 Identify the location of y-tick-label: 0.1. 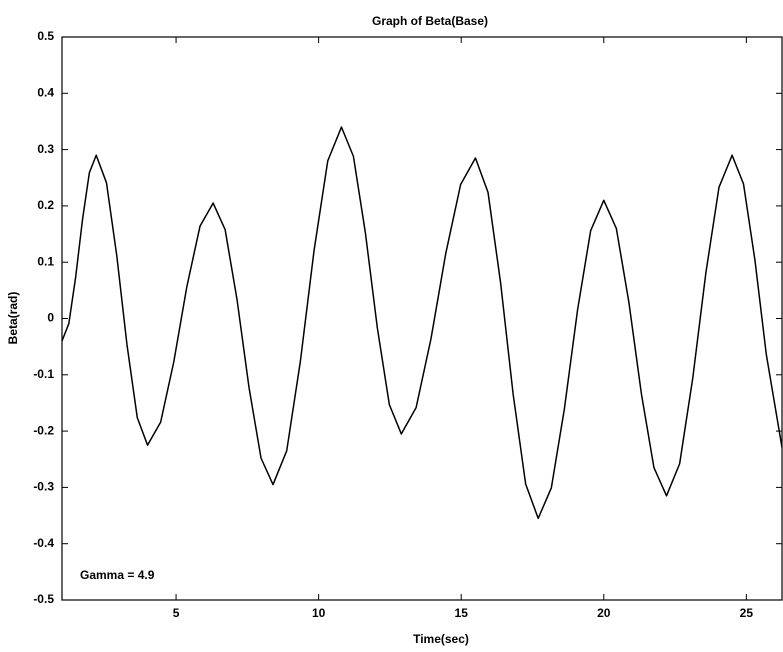
(45, 261).